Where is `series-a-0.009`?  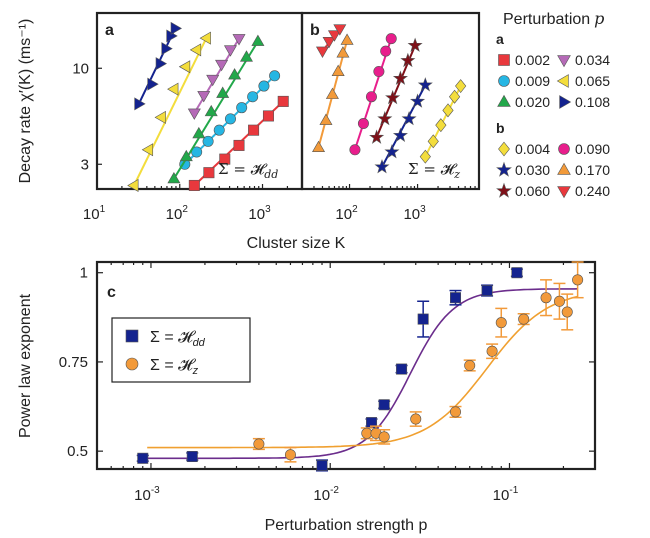 series-a-0.009 is located at coordinates (230, 120).